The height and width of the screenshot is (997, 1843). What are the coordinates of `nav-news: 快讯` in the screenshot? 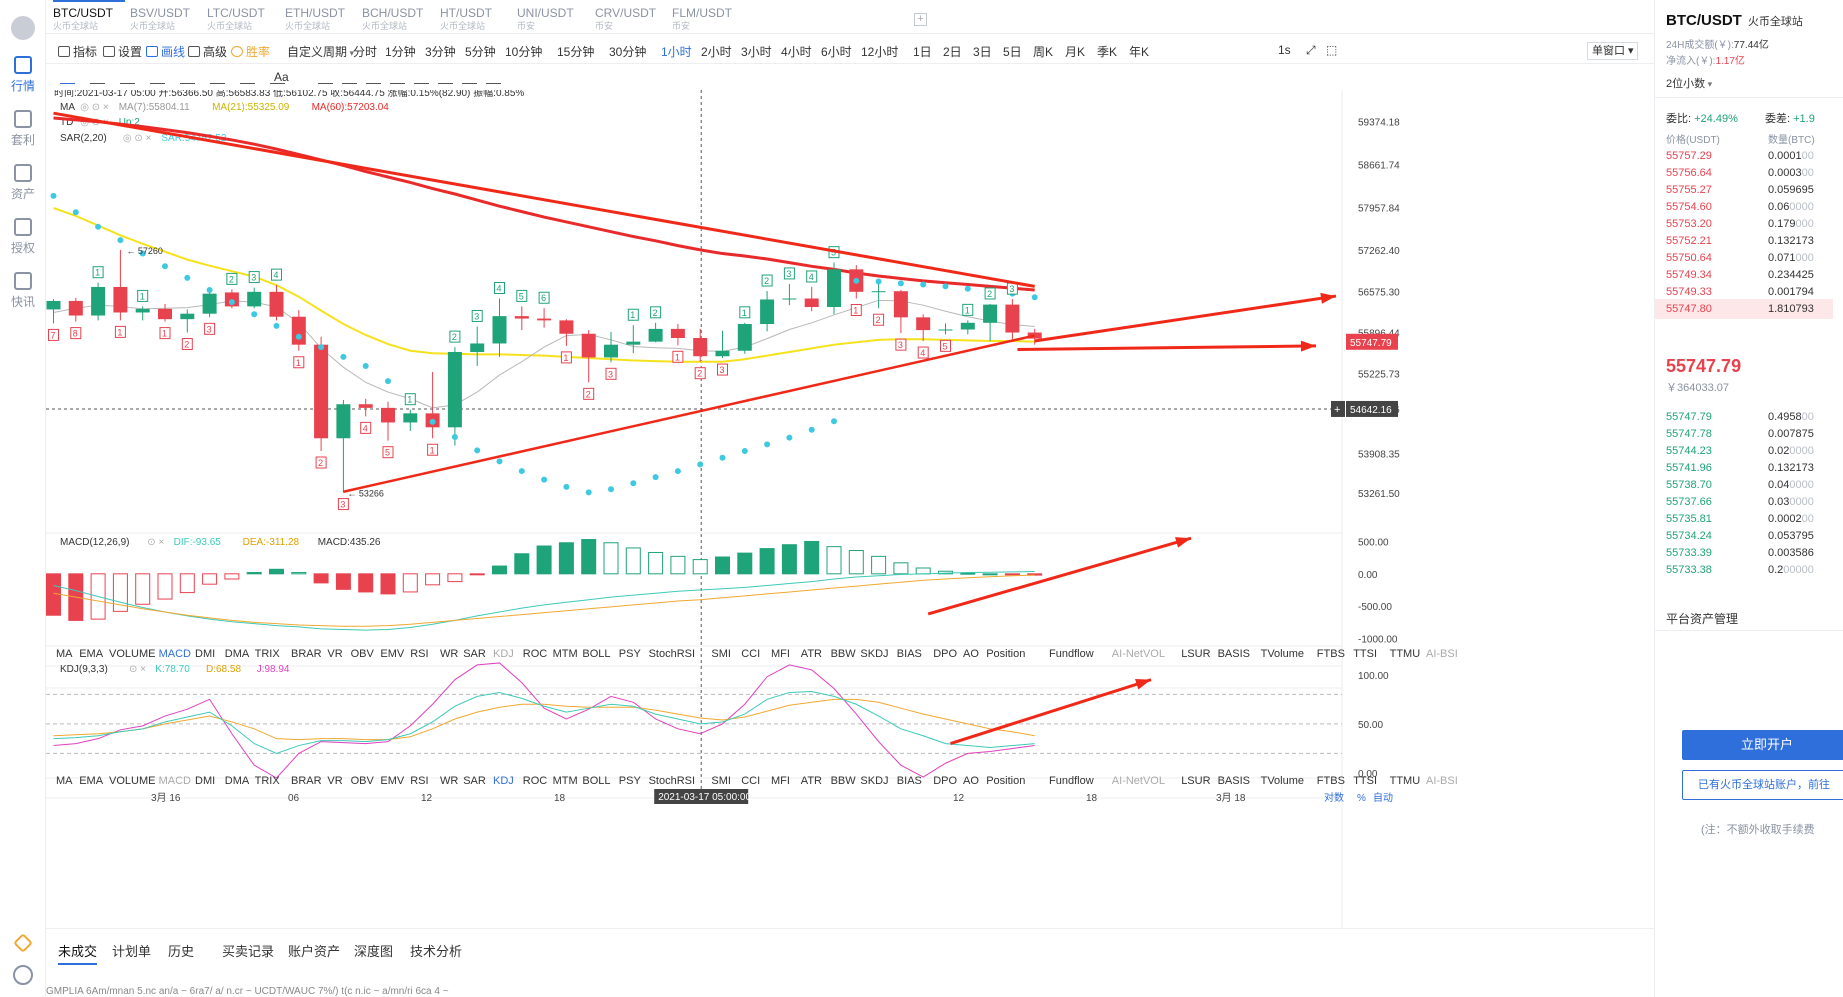 It's located at (23, 291).